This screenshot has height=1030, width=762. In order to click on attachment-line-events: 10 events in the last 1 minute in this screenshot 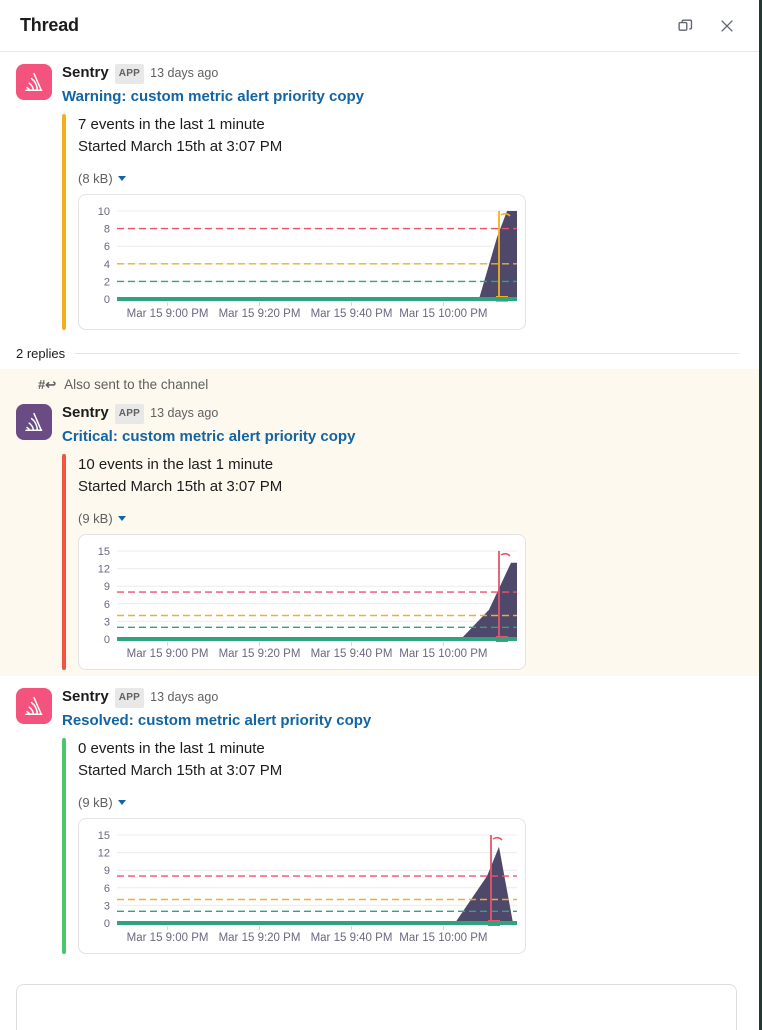, I will do `click(176, 464)`.